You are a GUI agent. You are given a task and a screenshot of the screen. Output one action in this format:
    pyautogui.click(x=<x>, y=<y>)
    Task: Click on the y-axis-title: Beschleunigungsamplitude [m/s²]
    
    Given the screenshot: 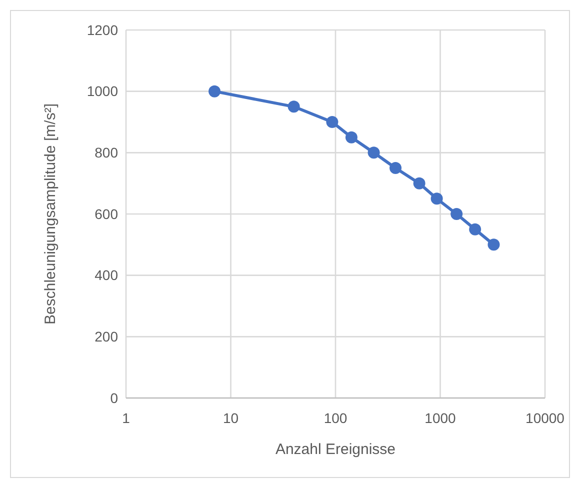 What is the action you would take?
    pyautogui.click(x=50, y=214)
    